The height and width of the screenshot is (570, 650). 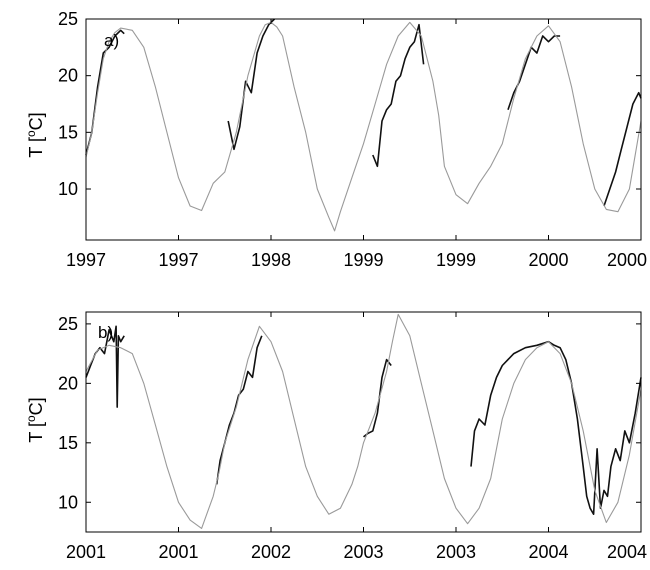 I want to click on panel-b-x-tick-label: 2002, so click(x=271, y=552).